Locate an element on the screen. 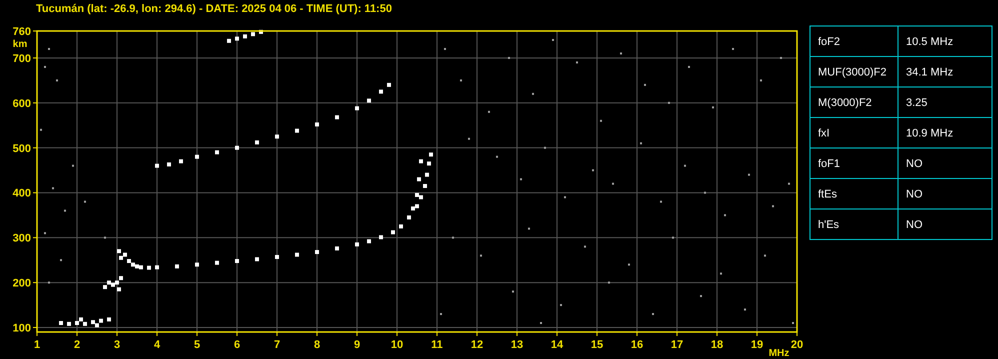 This screenshot has height=359, width=998. table-row: ftEs NO is located at coordinates (901, 194).